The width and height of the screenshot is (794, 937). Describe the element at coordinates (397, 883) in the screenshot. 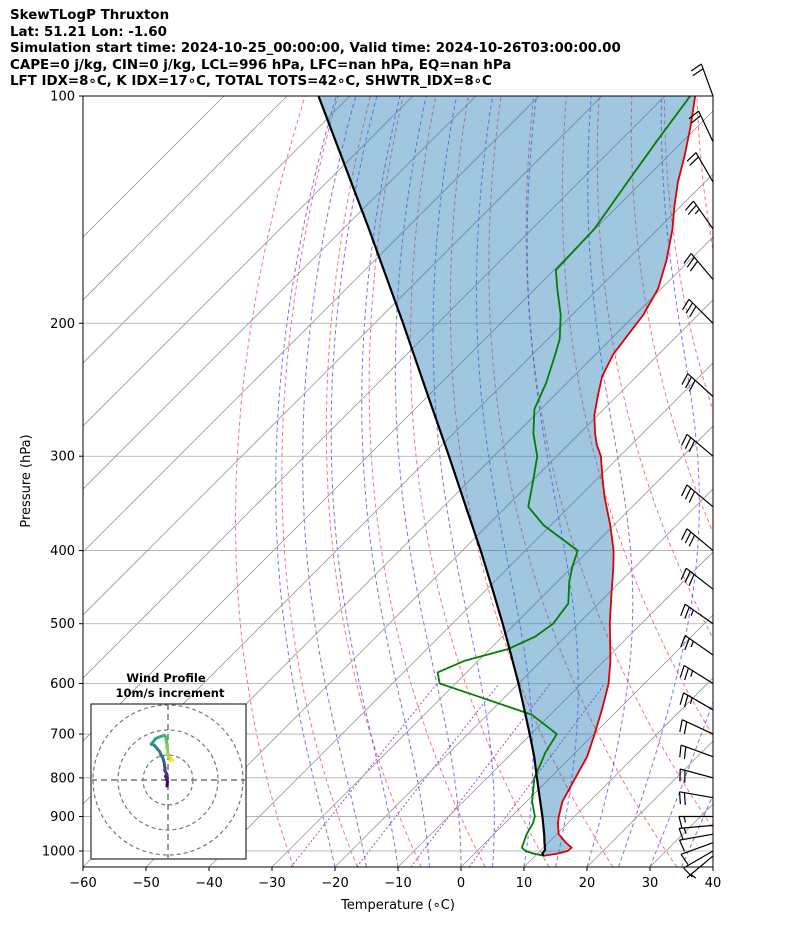

I see `x-tick-label: −10` at that location.